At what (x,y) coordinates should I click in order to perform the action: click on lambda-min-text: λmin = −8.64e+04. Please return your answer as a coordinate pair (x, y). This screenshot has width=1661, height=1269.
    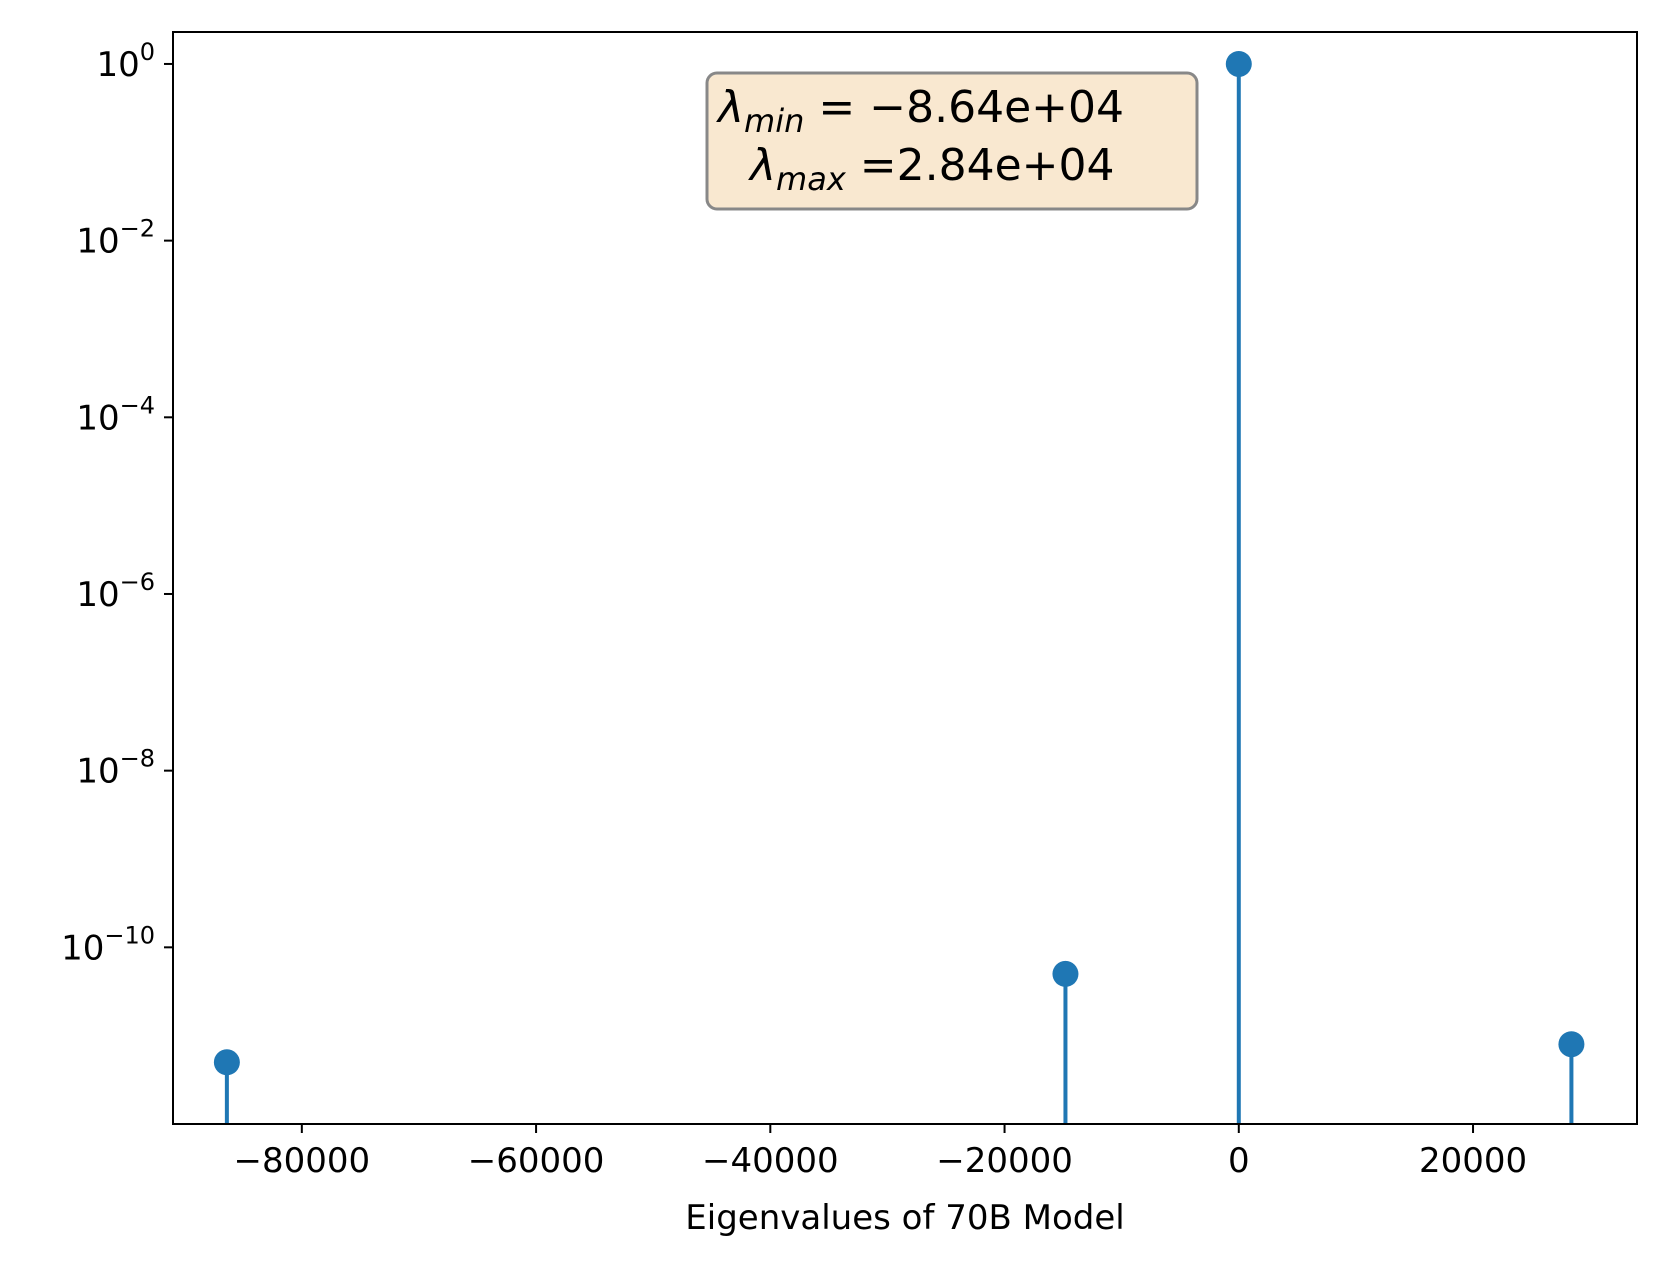
    Looking at the image, I should click on (920, 111).